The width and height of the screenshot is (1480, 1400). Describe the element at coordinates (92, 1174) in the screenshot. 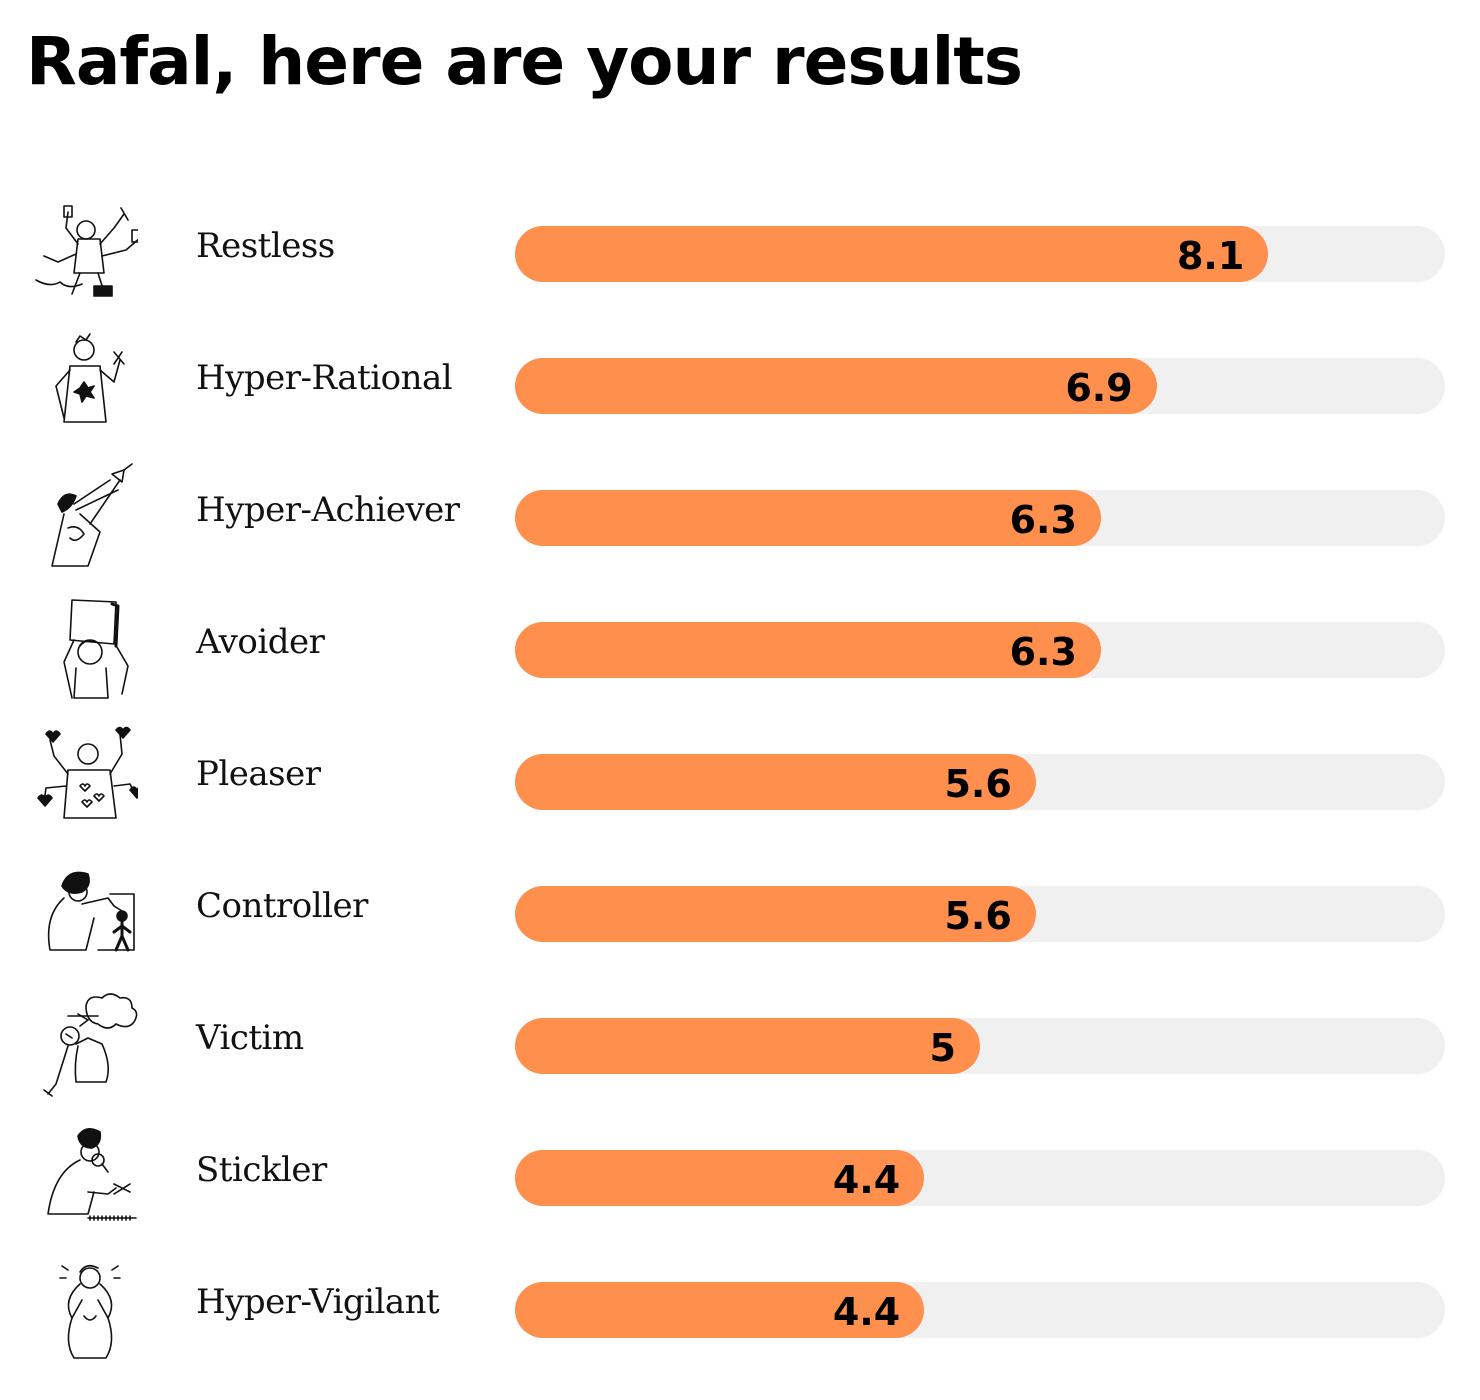

I see `stickler-illustration-icon` at that location.